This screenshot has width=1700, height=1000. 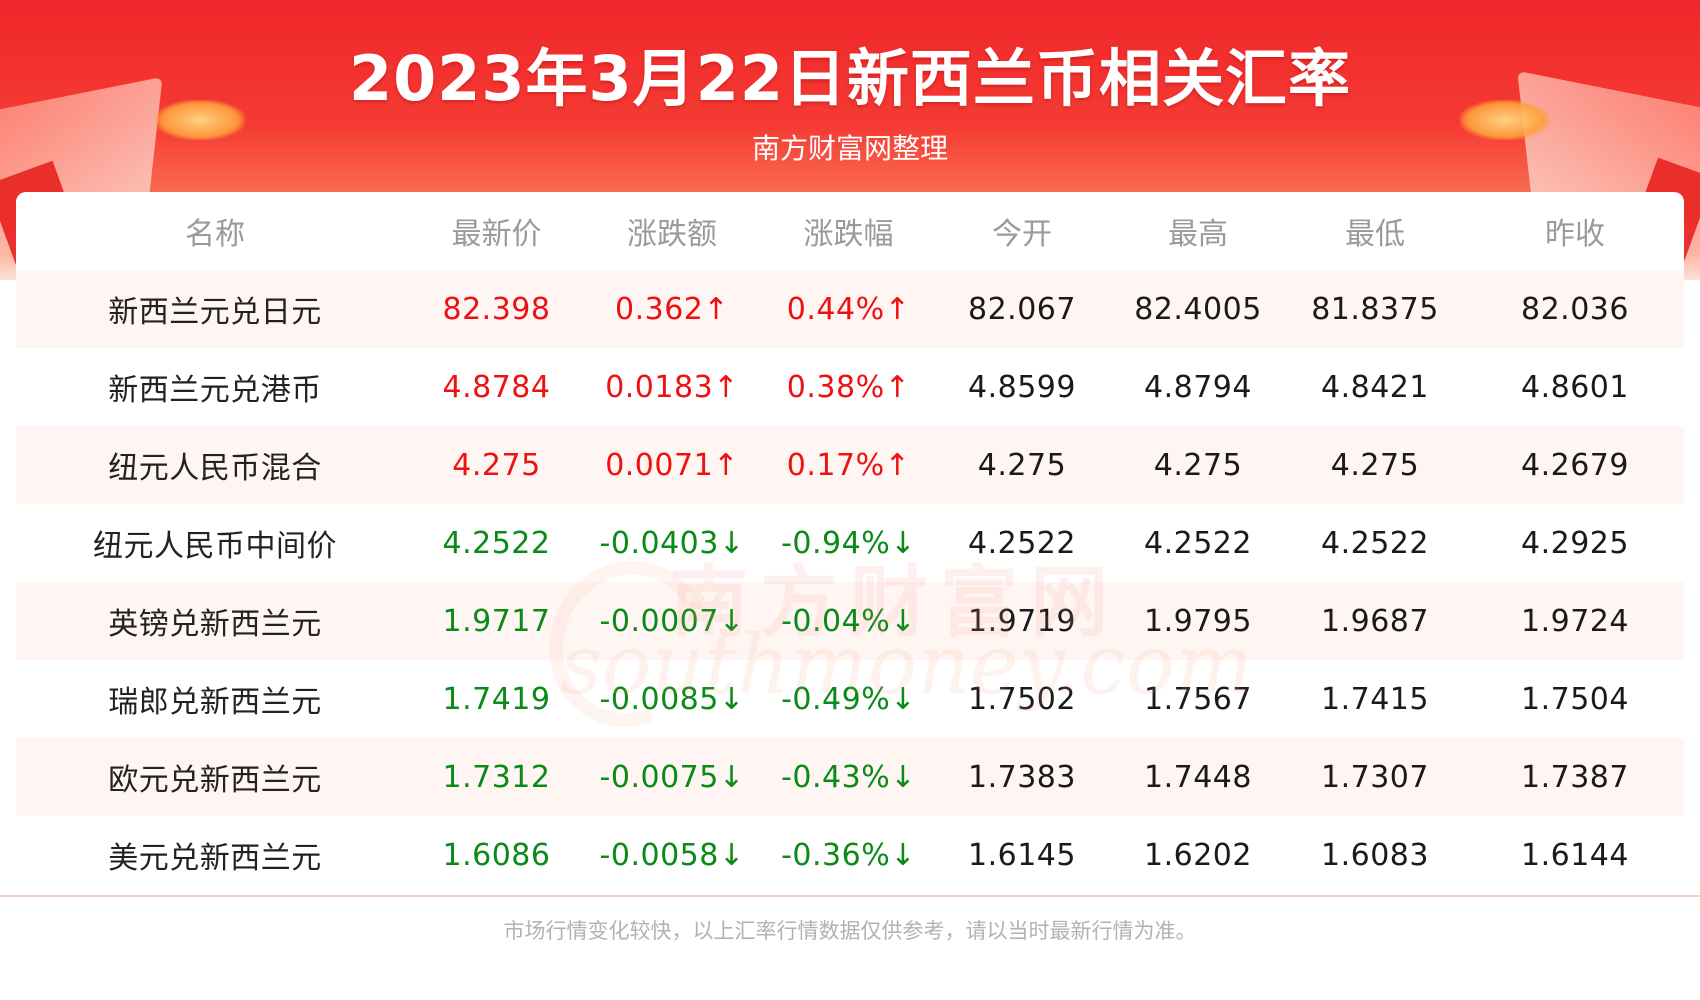 I want to click on open-price: 1.6145, so click(x=1022, y=855).